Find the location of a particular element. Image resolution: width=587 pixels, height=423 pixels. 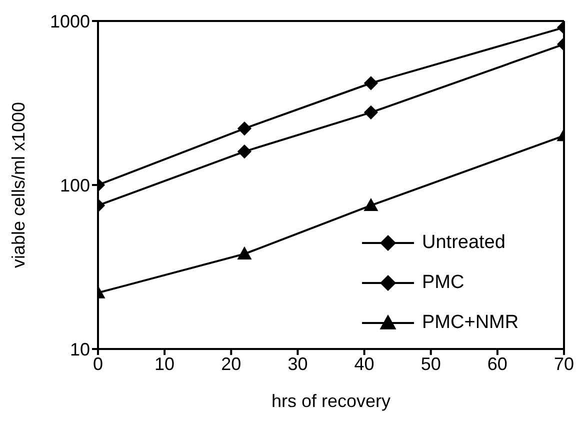

x-axis-title: hrs of recovery is located at coordinates (331, 401).